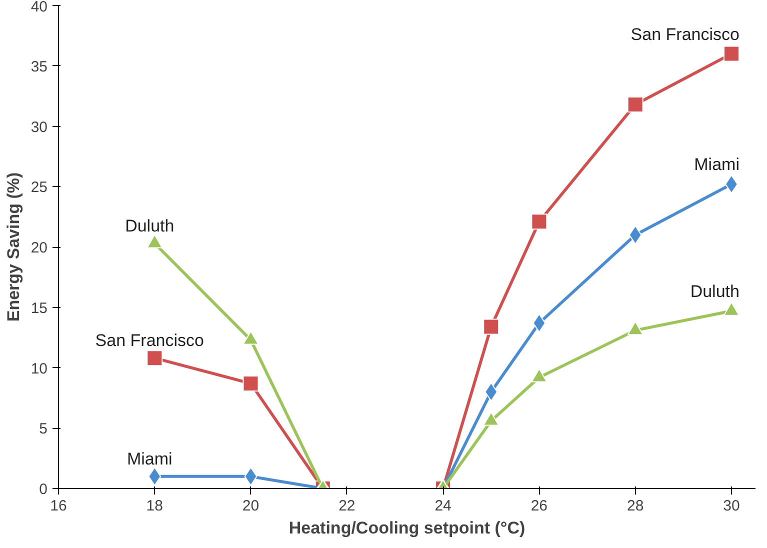  Describe the element at coordinates (43, 429) in the screenshot. I see `y-tick-label: 5` at that location.